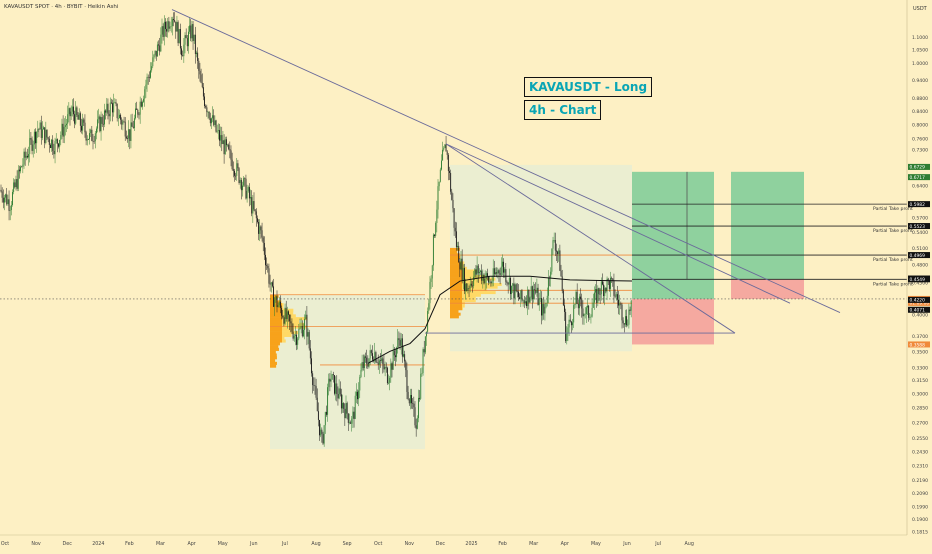 The height and width of the screenshot is (554, 932). Describe the element at coordinates (920, 249) in the screenshot. I see `price-tick-label: 0.5100` at that location.